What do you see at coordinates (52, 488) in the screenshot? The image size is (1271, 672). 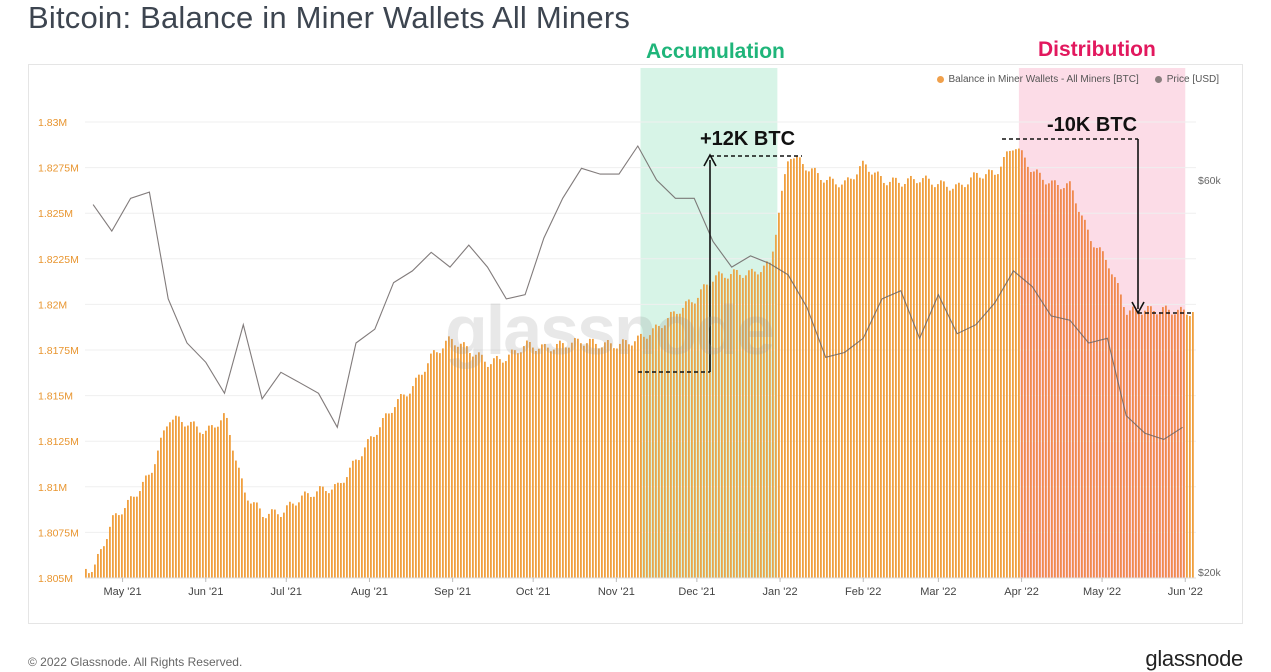 I see `y-tick-label: 1.81M` at bounding box center [52, 488].